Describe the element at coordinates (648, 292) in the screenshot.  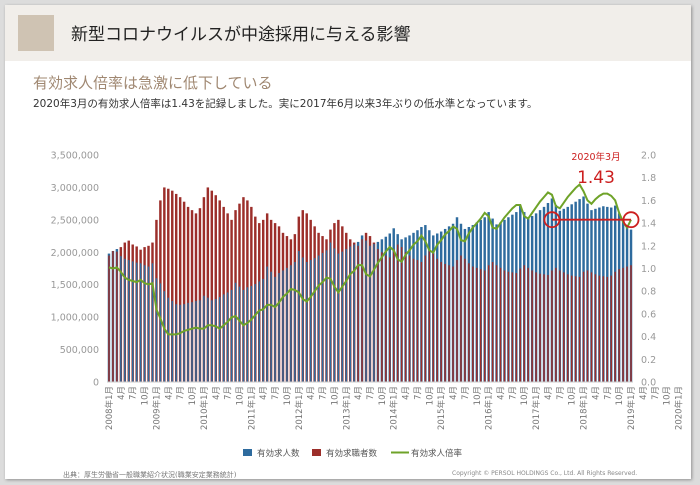
I see `y-right-tick-label: 0.8` at that location.